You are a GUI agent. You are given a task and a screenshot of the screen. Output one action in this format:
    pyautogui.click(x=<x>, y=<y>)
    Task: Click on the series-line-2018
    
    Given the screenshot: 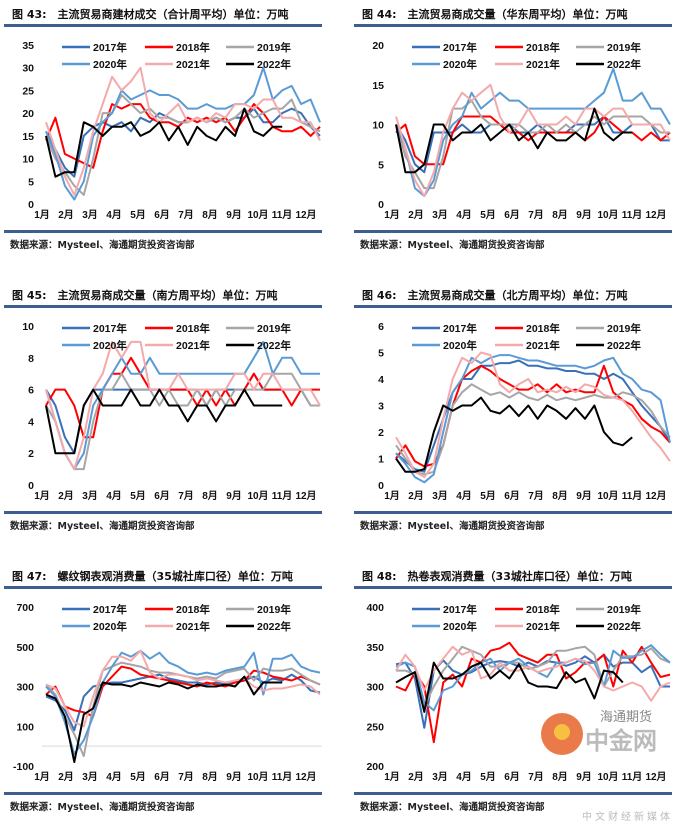 What is the action you would take?
    pyautogui.click(x=182, y=397)
    